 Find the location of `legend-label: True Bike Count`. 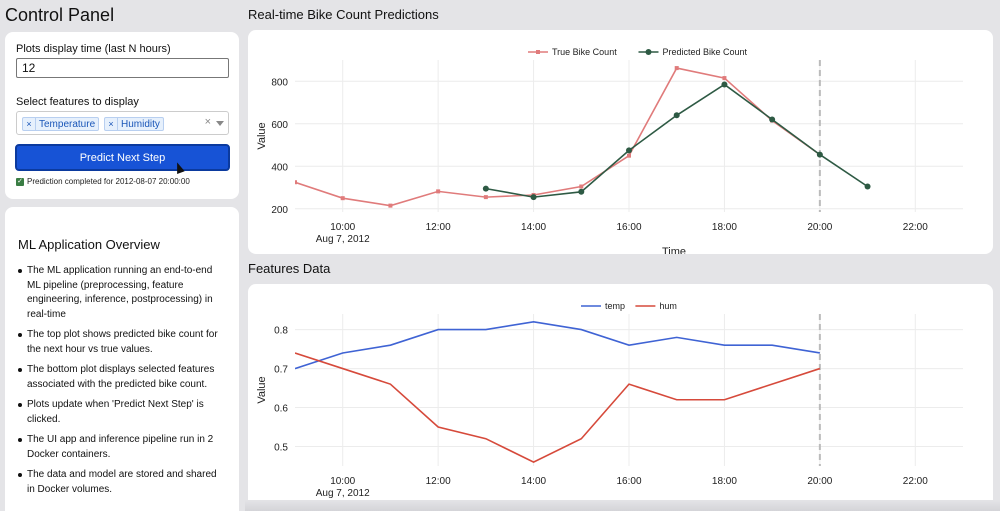

legend-label: True Bike Count is located at coordinates (584, 52).